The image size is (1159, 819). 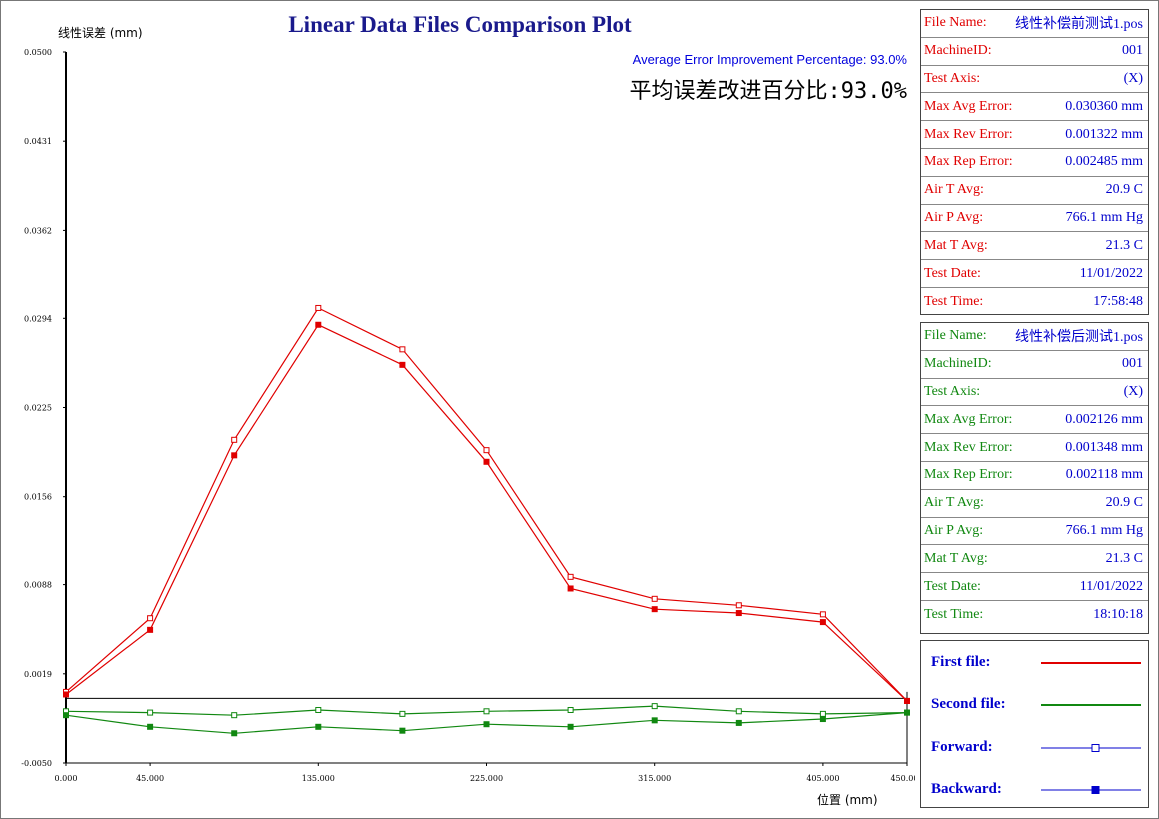 What do you see at coordinates (1095, 790) in the screenshot?
I see `legend-backward-marker` at bounding box center [1095, 790].